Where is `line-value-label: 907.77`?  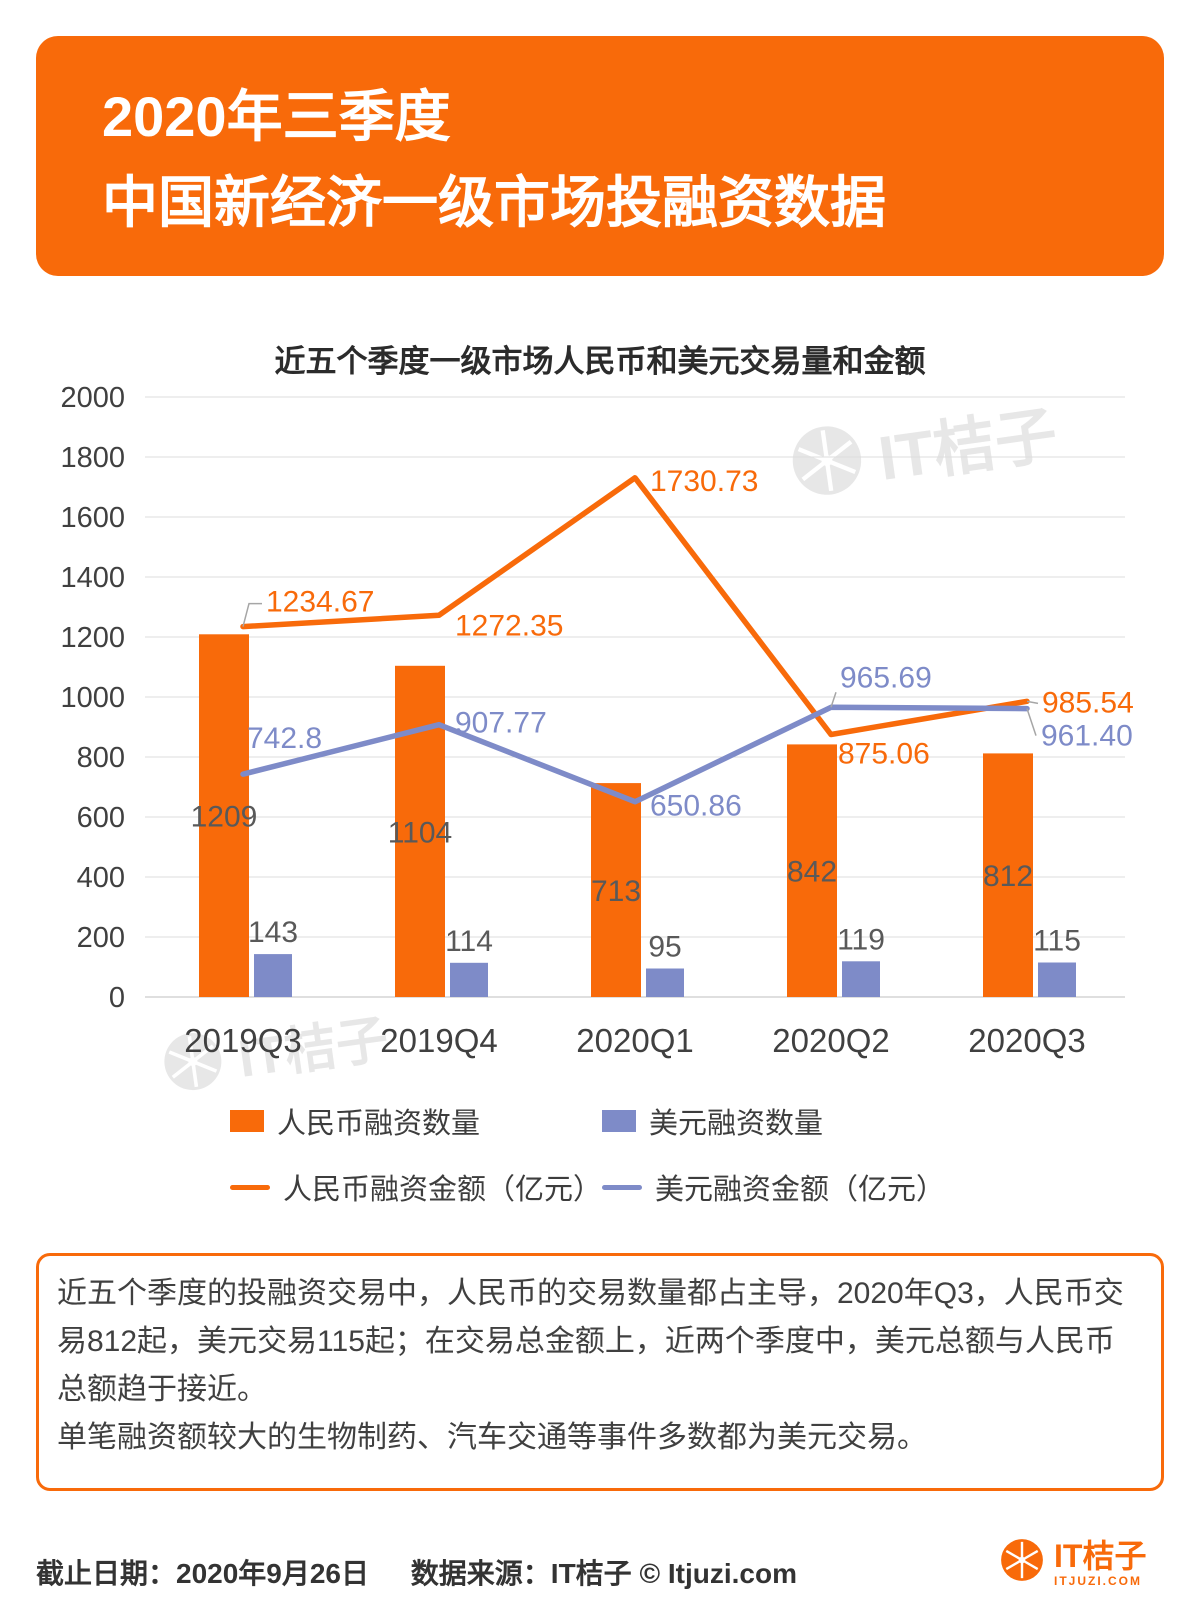
line-value-label: 907.77 is located at coordinates (501, 723).